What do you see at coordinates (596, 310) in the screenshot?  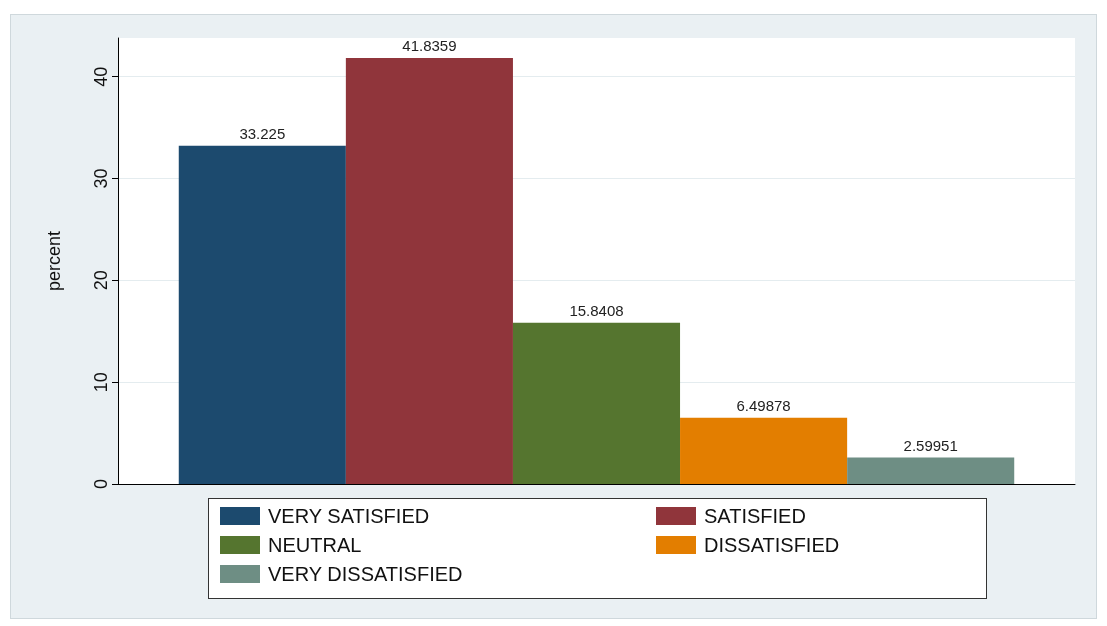 I see `data-label: 15.8408` at bounding box center [596, 310].